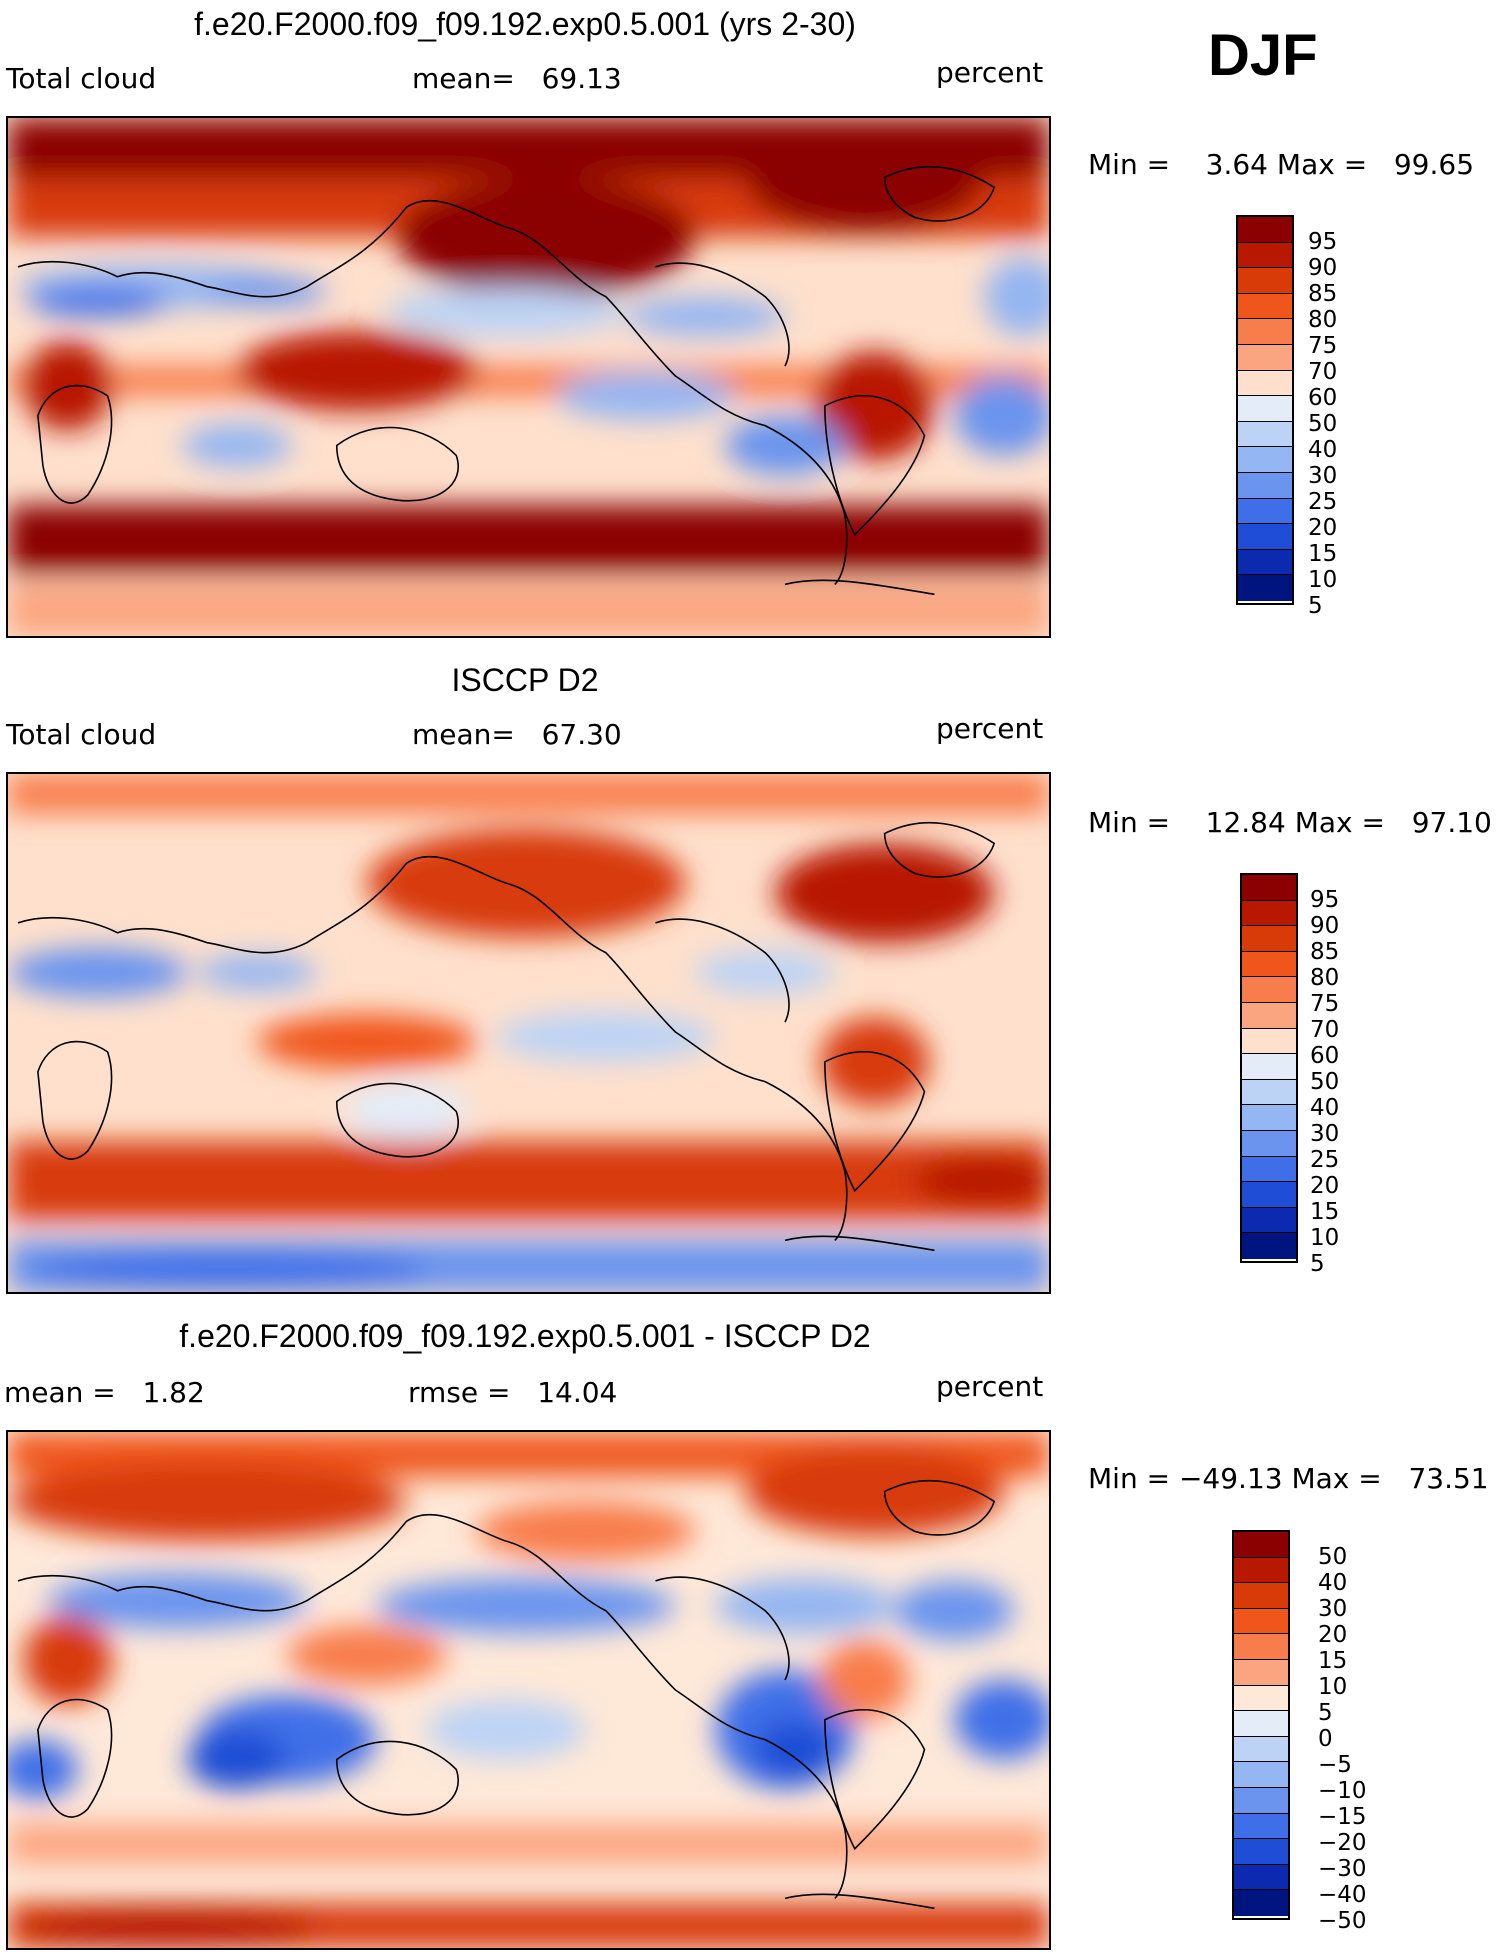 The width and height of the screenshot is (1500, 1956). Describe the element at coordinates (1325, 1003) in the screenshot. I see `colorbar-tick-label: 75` at that location.